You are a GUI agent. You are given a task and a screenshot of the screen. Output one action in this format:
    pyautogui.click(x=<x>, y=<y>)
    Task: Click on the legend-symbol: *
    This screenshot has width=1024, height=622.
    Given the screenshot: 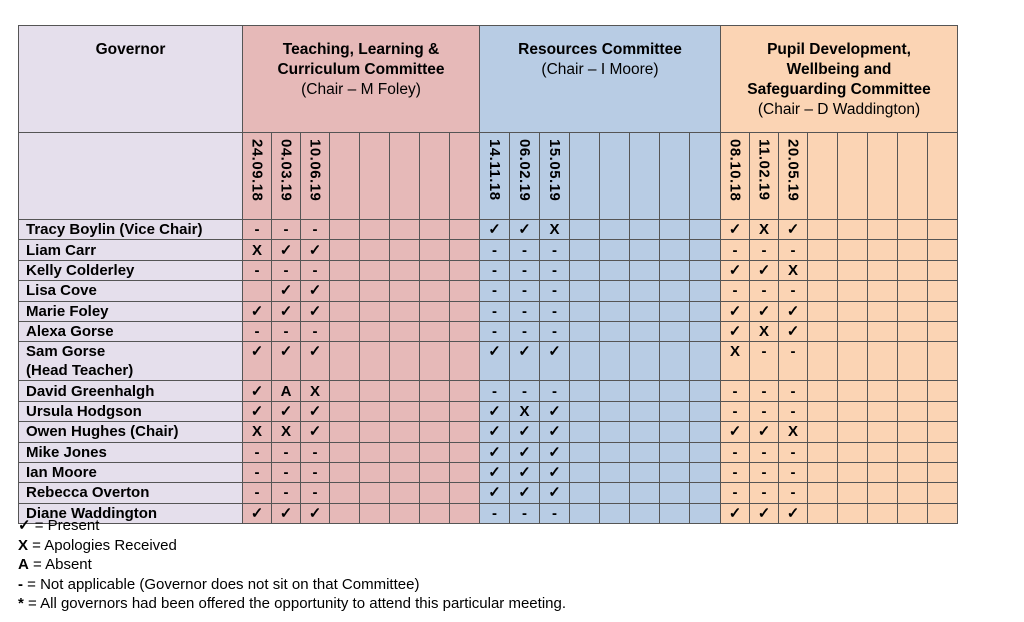 What is the action you would take?
    pyautogui.click(x=21, y=604)
    